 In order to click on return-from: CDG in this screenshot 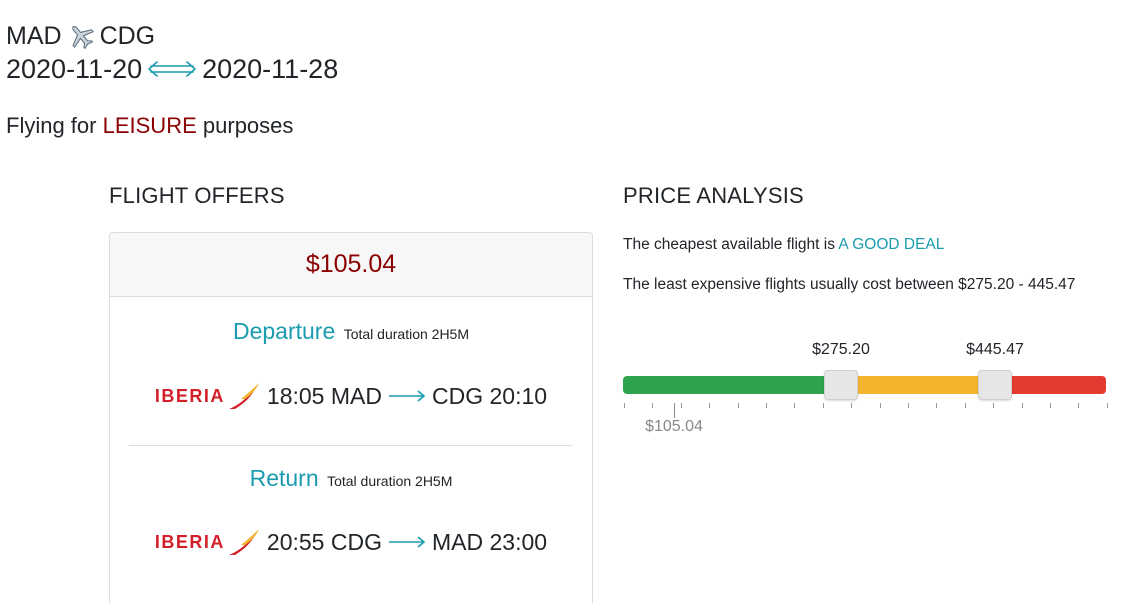, I will do `click(356, 541)`.